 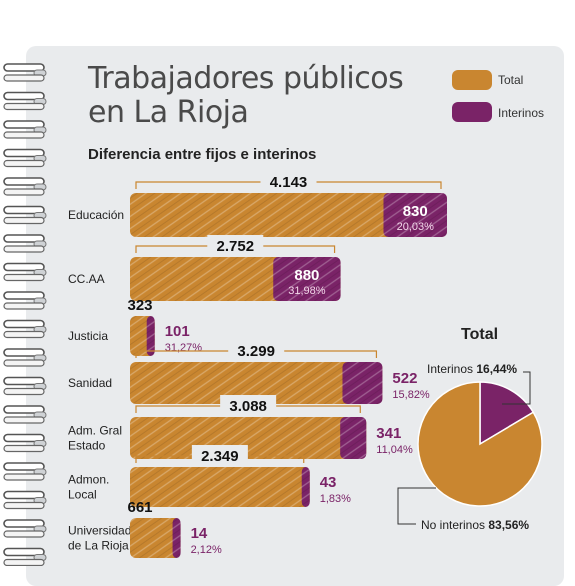 I want to click on total-value-label: 661, so click(x=139, y=507).